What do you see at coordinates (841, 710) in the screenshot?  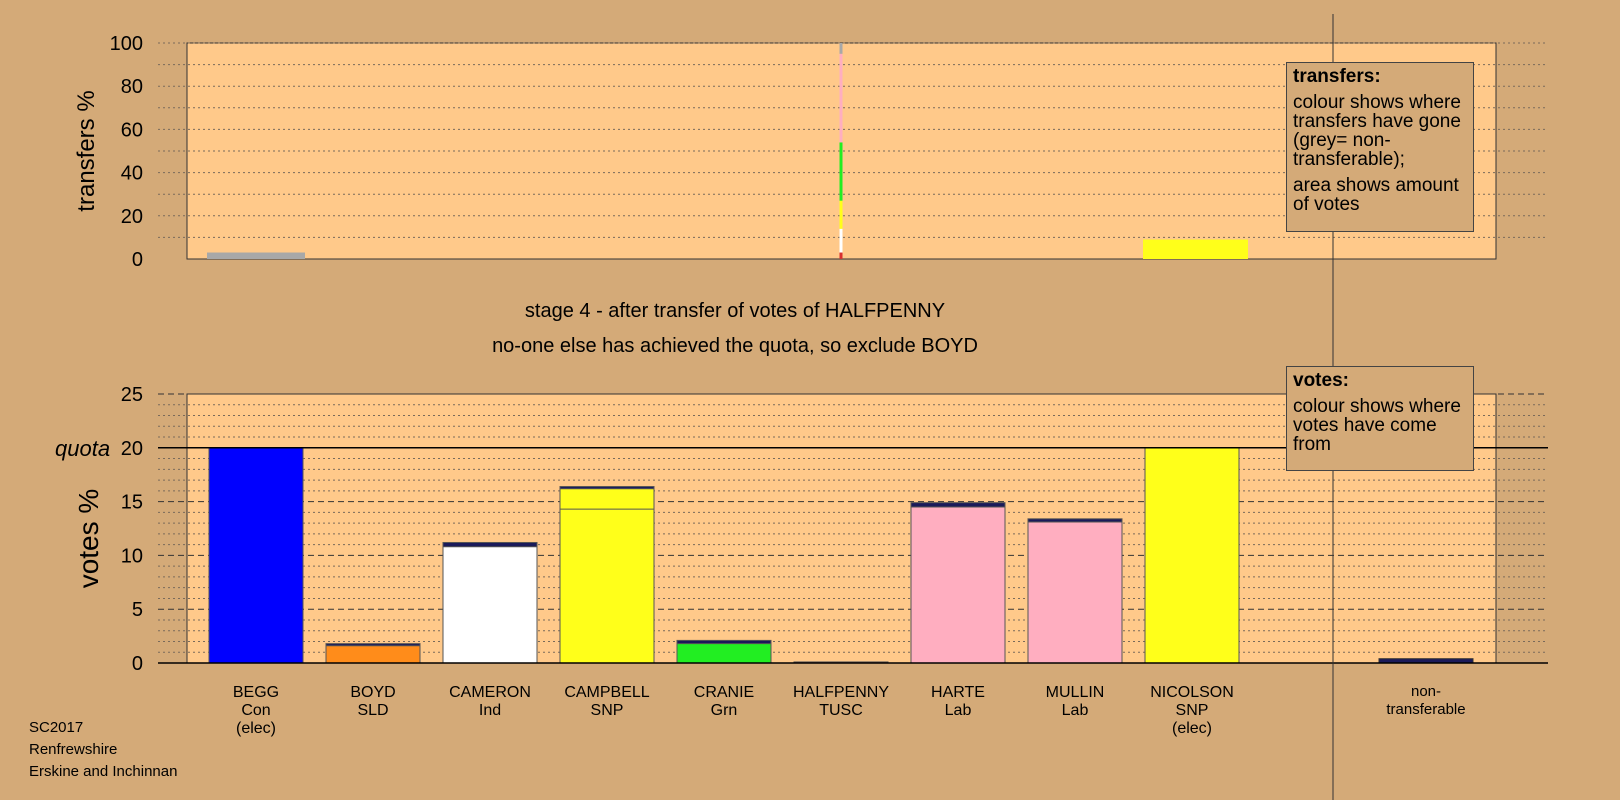 I see `candidate-party-label: TUSC` at bounding box center [841, 710].